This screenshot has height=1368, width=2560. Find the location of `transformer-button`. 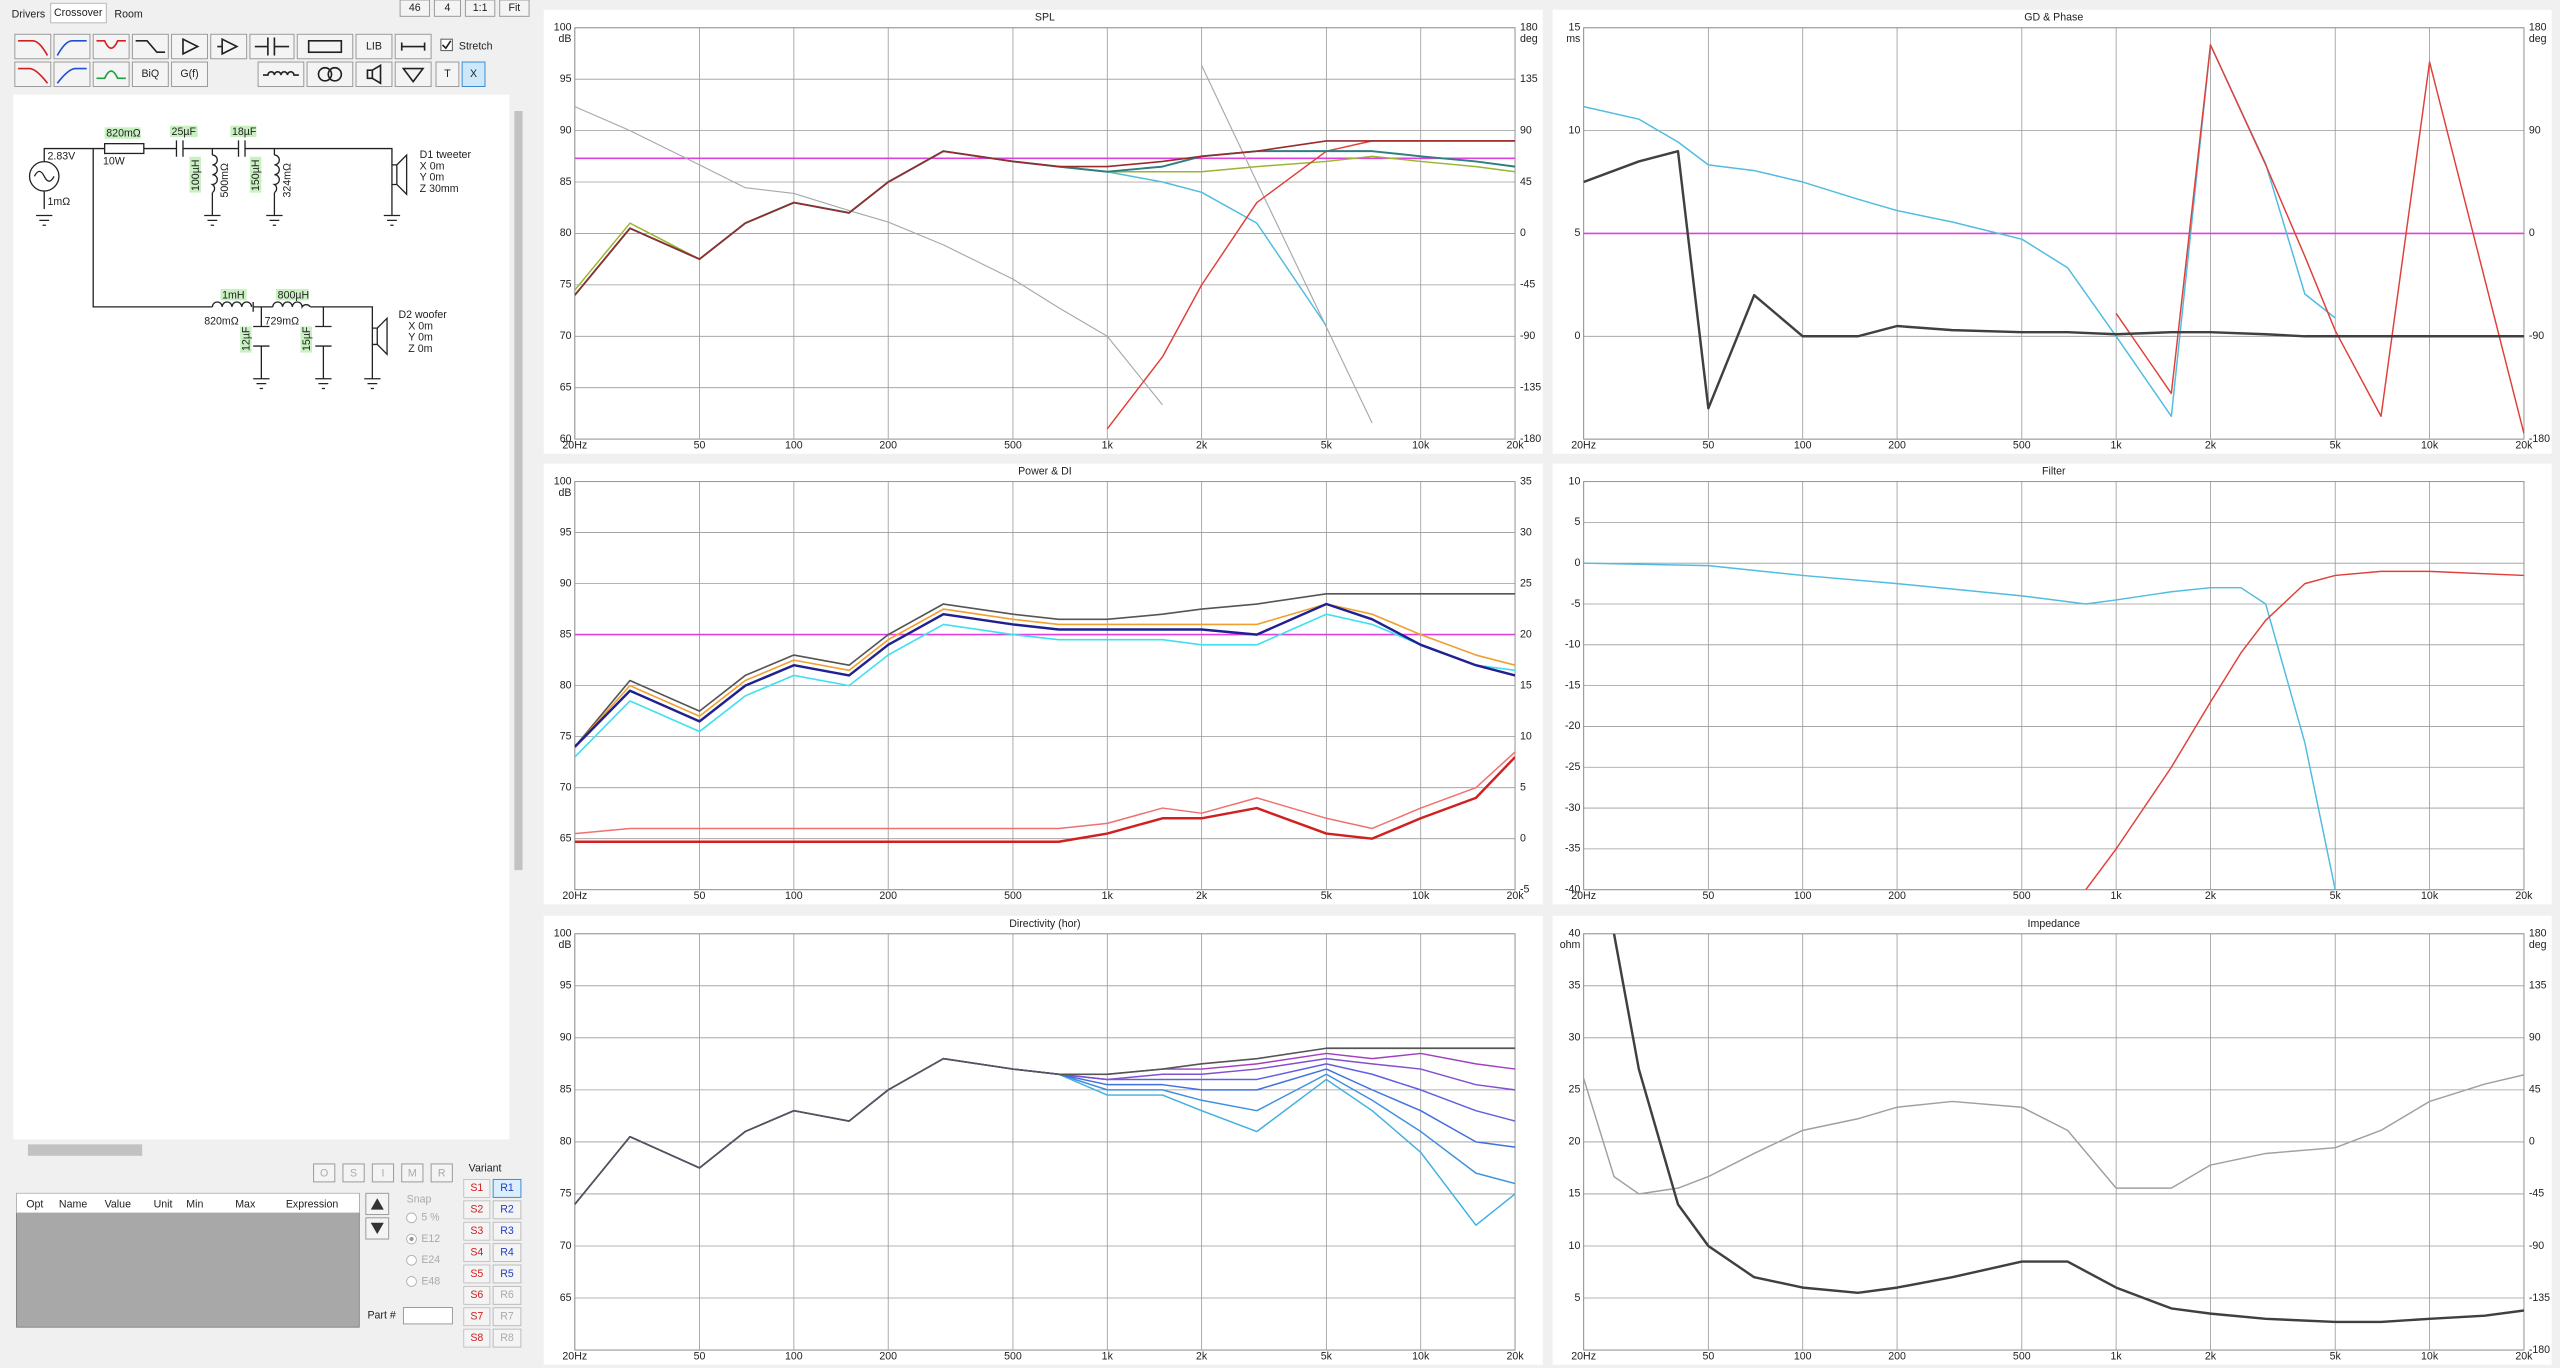

transformer-button is located at coordinates (330, 74).